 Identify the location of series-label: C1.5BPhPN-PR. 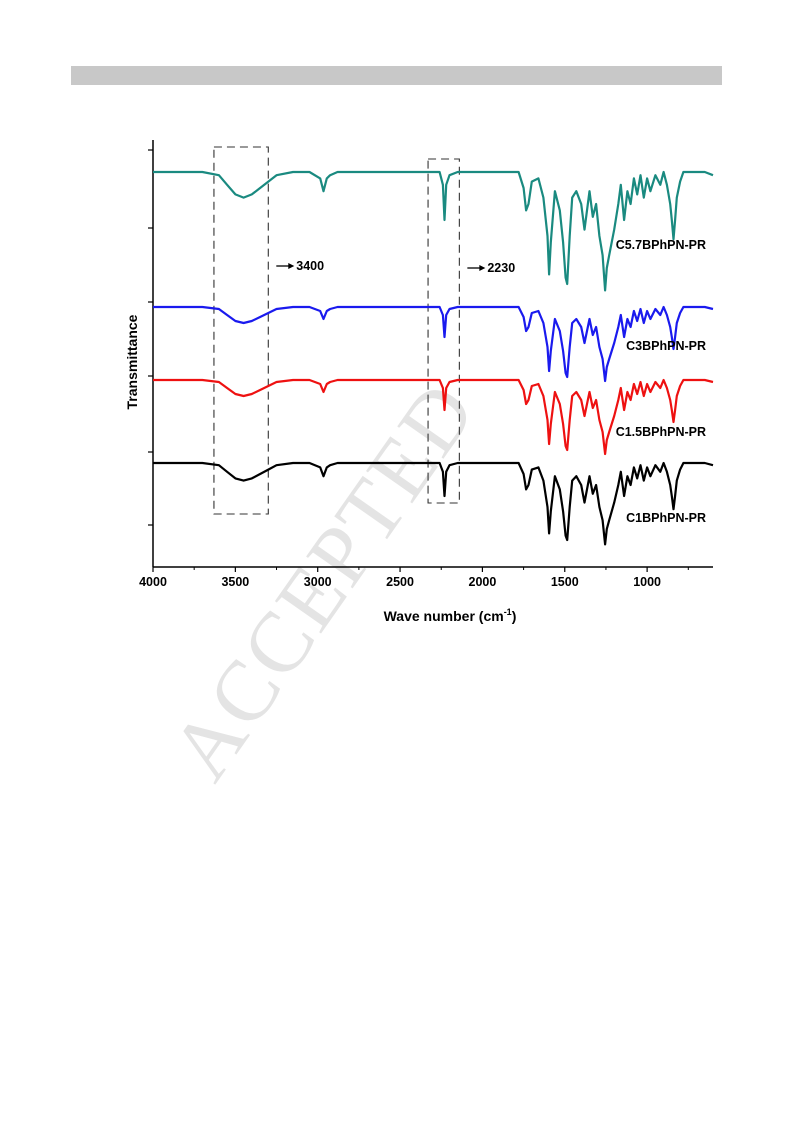
(661, 432).